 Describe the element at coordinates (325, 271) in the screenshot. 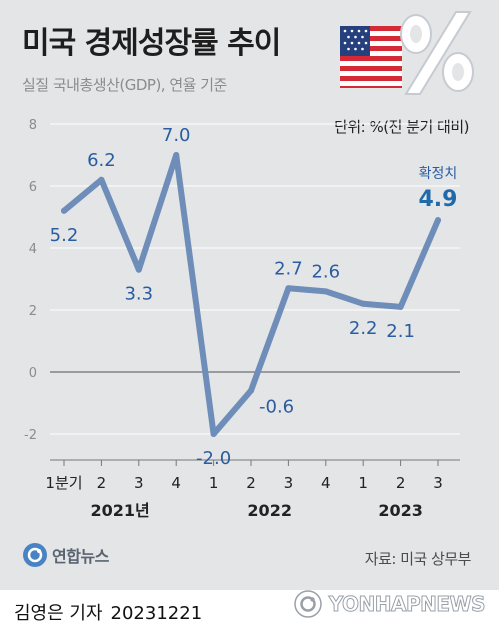

I see `value-label: 2.6` at that location.